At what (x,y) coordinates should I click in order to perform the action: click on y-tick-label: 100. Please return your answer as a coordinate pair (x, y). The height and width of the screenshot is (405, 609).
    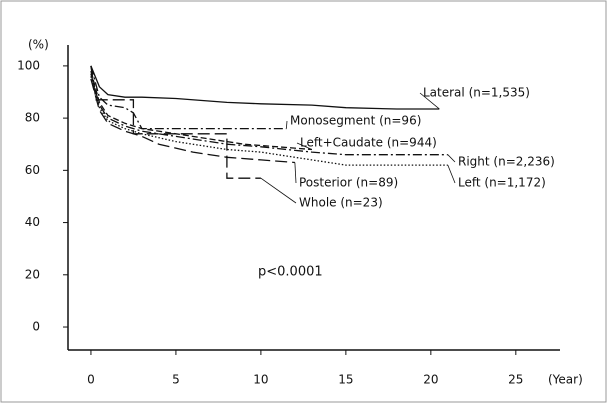
    Looking at the image, I should click on (28, 65).